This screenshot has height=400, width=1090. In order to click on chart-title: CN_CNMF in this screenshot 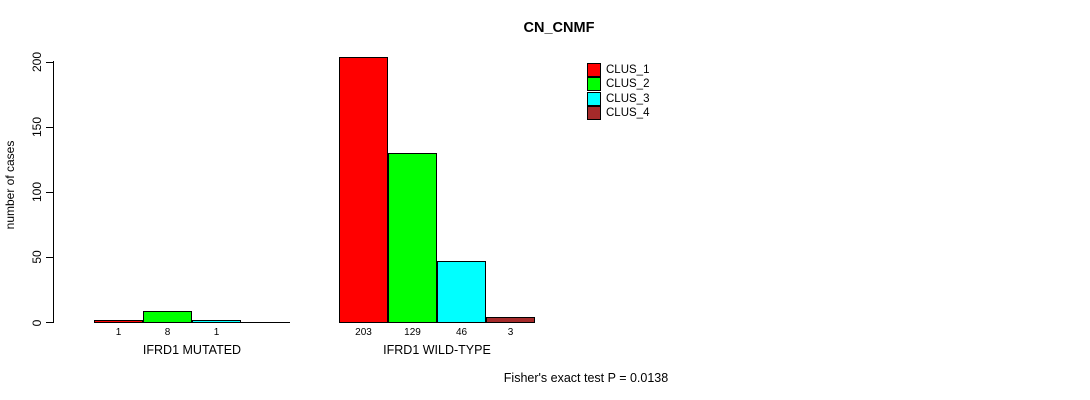, I will do `click(559, 28)`.